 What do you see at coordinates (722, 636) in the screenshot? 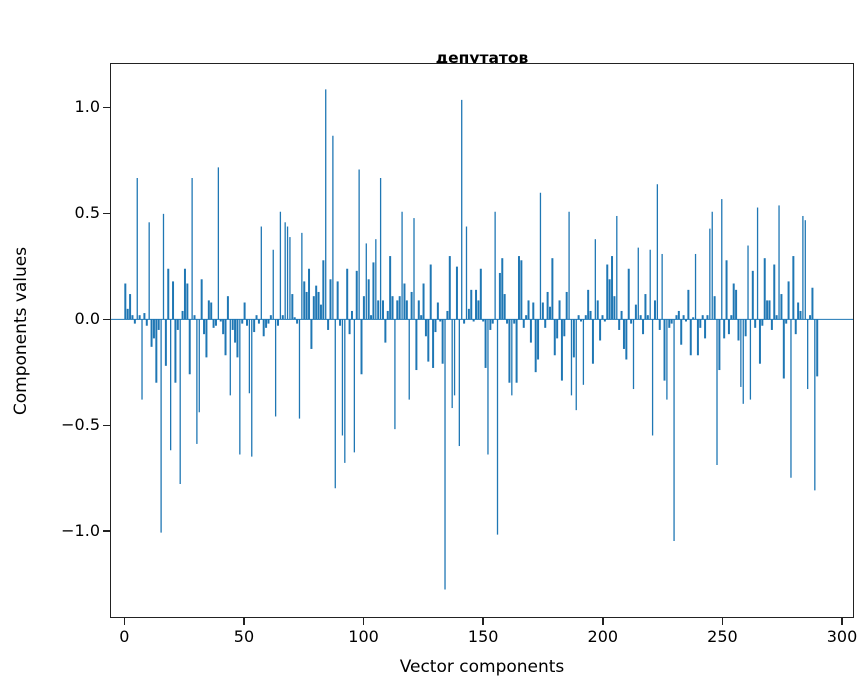
I see `x-tick-label: 250` at bounding box center [722, 636].